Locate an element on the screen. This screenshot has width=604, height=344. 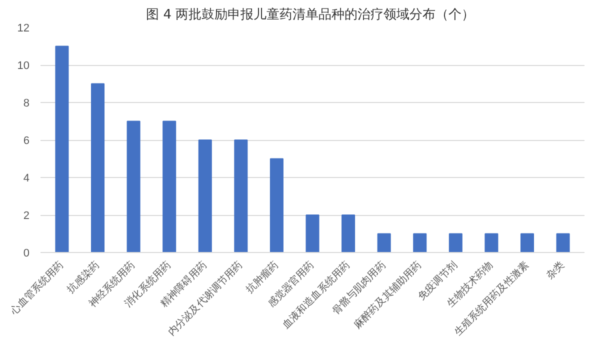
x-tick-label: 杂类 is located at coordinates (555, 270).